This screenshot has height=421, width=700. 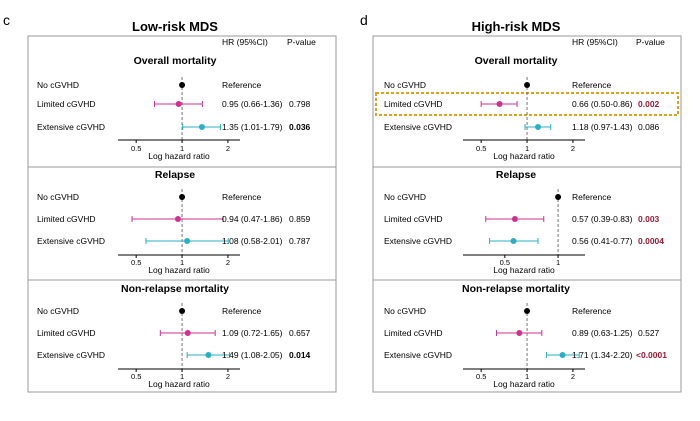 I want to click on panel-letter: d, so click(x=364, y=20).